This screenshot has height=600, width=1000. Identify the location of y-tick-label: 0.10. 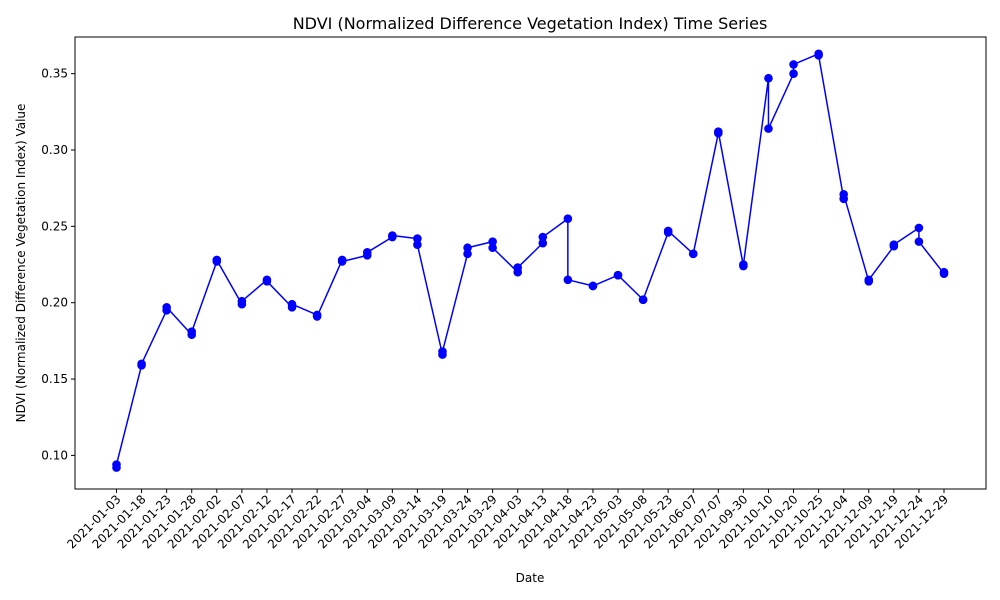
(54, 455).